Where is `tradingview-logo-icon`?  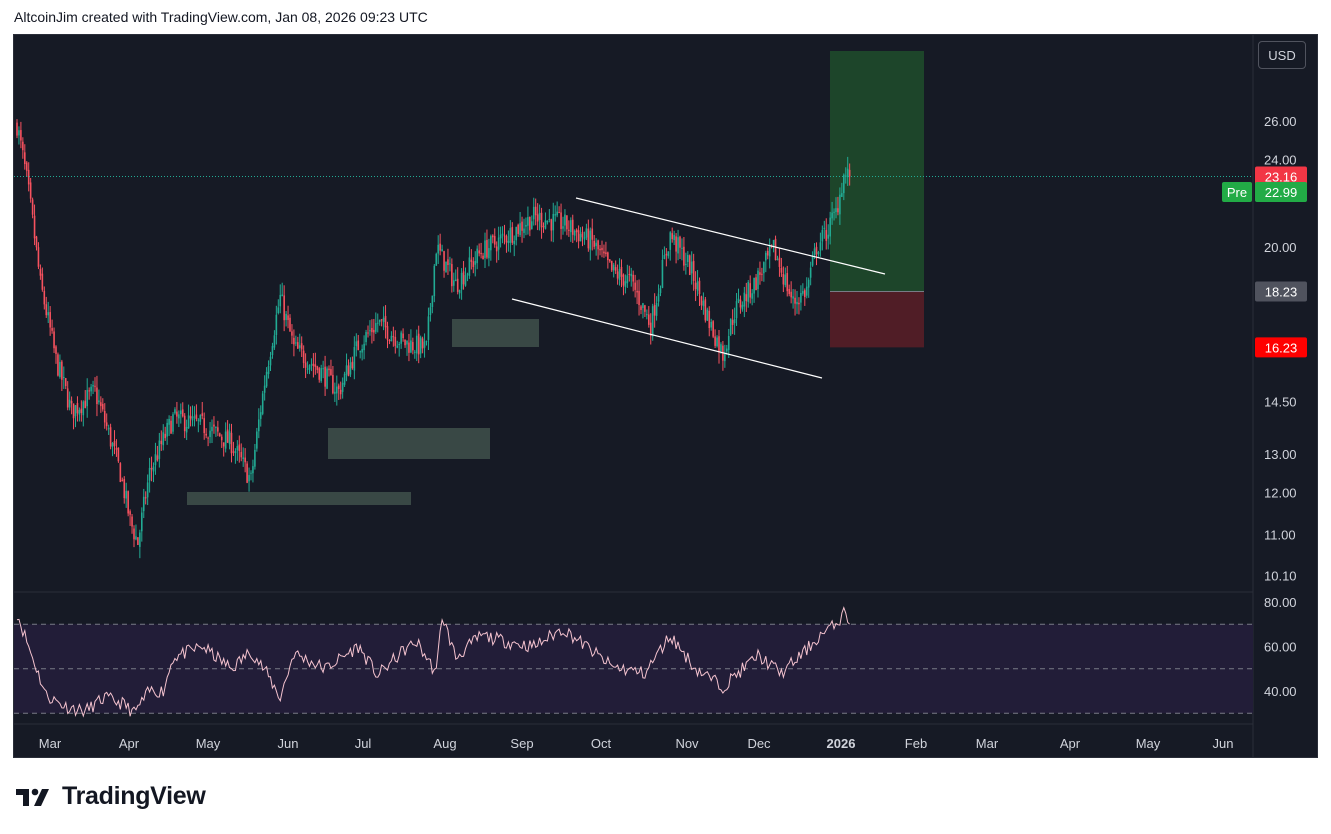 tradingview-logo-icon is located at coordinates (32, 797).